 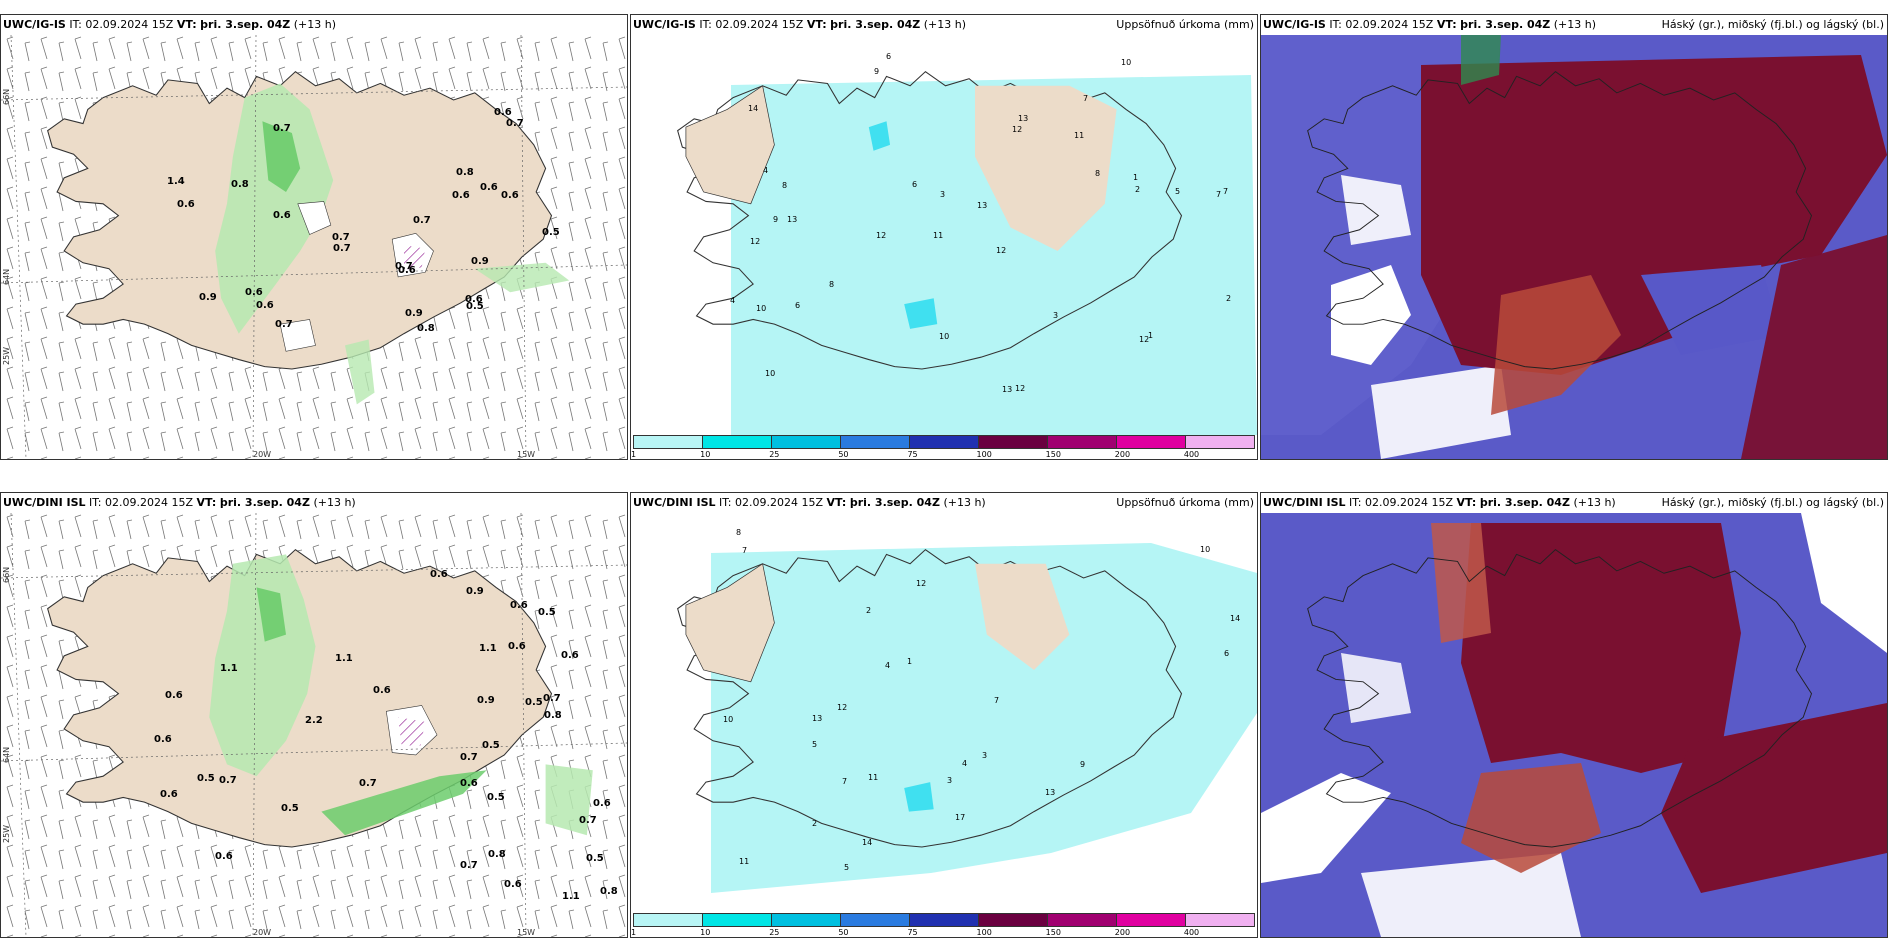 What do you see at coordinates (1122, 454) in the screenshot?
I see `colorbar-tick: 200` at bounding box center [1122, 454].